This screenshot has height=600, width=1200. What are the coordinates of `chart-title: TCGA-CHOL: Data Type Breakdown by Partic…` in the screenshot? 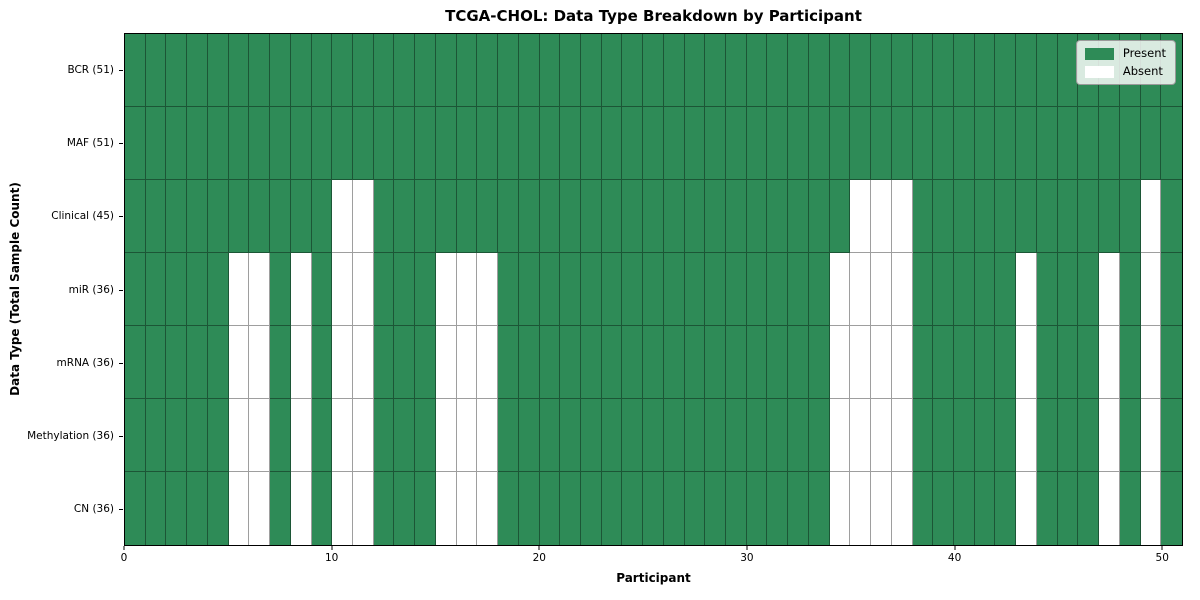 It's located at (653, 16).